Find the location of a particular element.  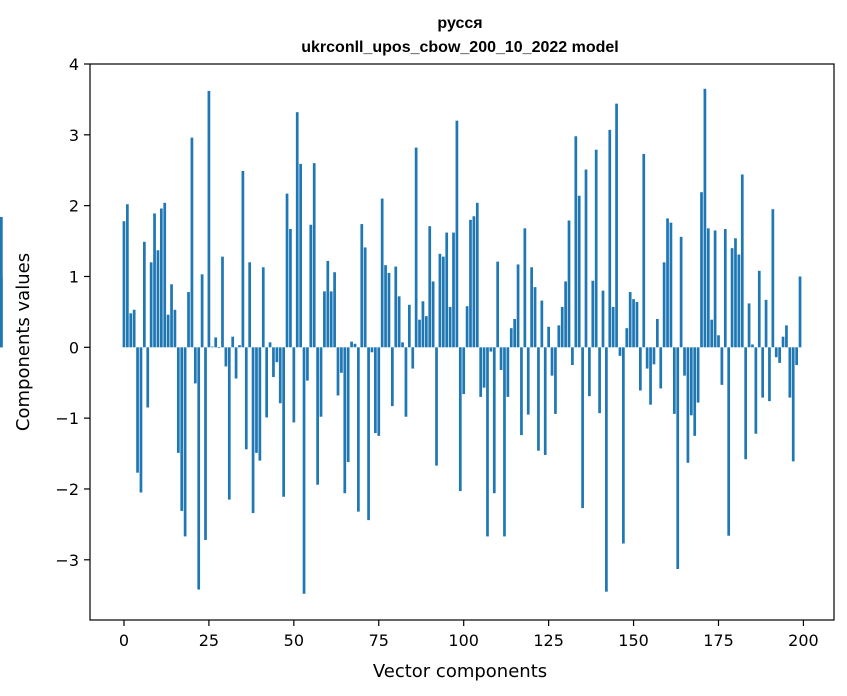

y-axis-ticks: −3 −2 −1 0 1 2 3 4 is located at coordinates (72, 312).